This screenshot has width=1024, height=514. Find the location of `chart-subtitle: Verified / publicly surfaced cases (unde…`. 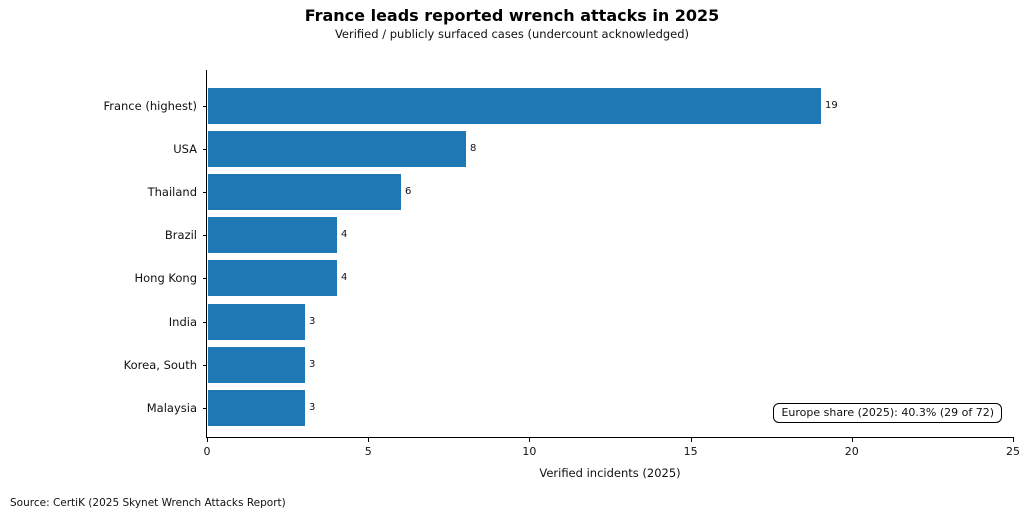

chart-subtitle: Verified / publicly surfaced cases (unde… is located at coordinates (512, 34).